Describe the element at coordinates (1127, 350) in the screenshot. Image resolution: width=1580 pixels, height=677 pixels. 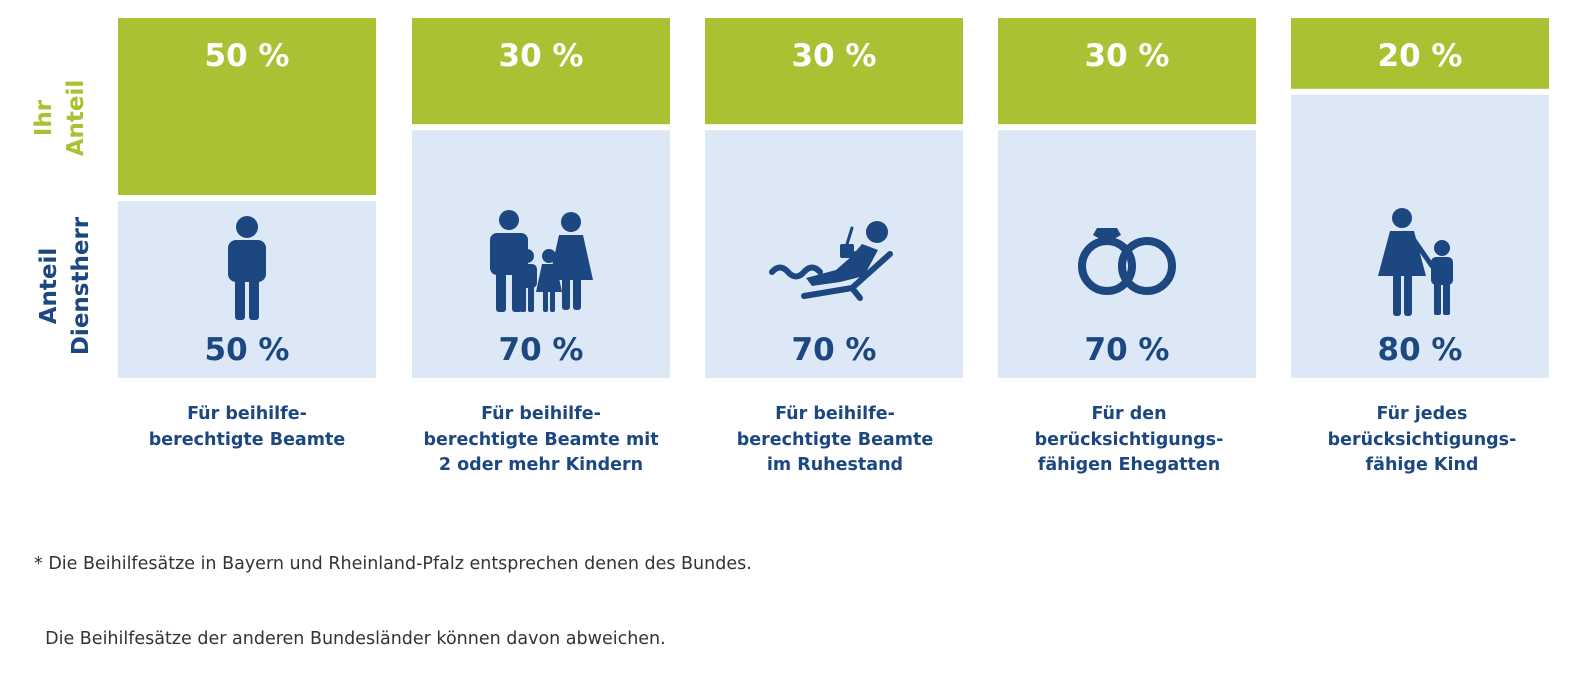
I see `value-label-anteil-dienstherr-4: 70 %` at that location.